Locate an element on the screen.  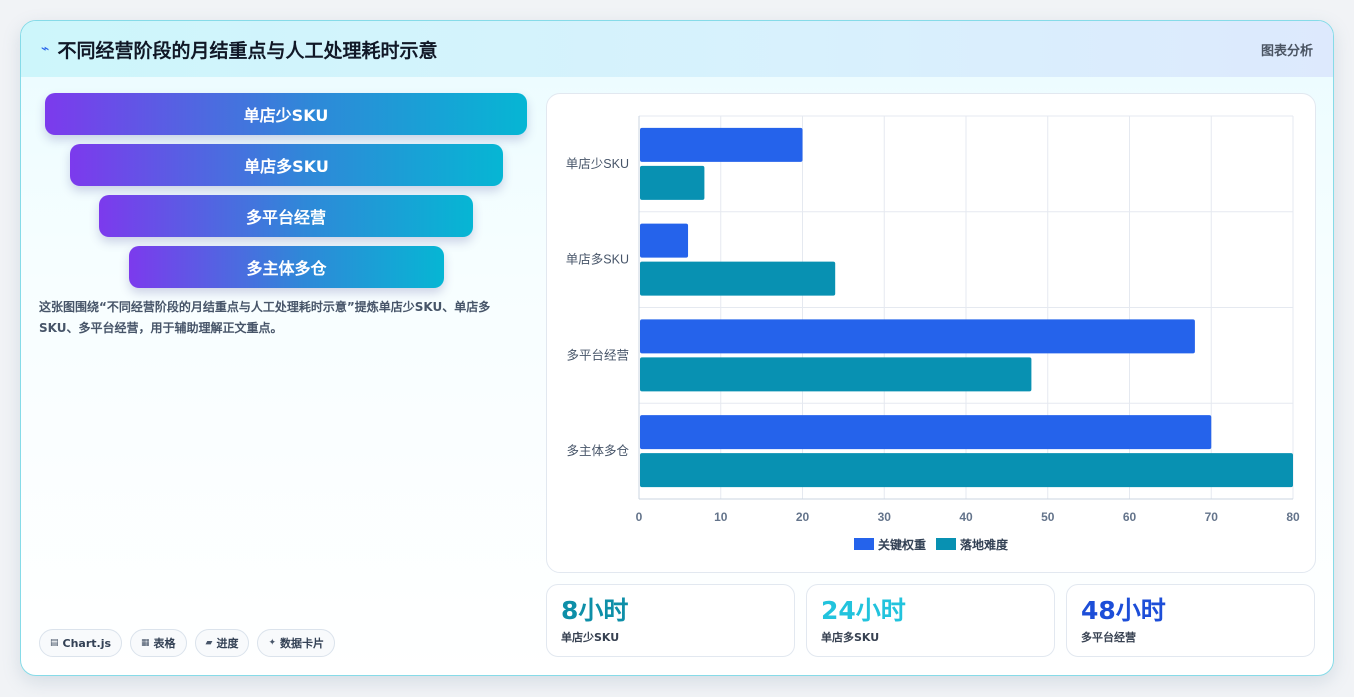
stage-funnel: 单店少SKU 单店多SKU 多平台经营 多主体多仓 is located at coordinates (286, 191).